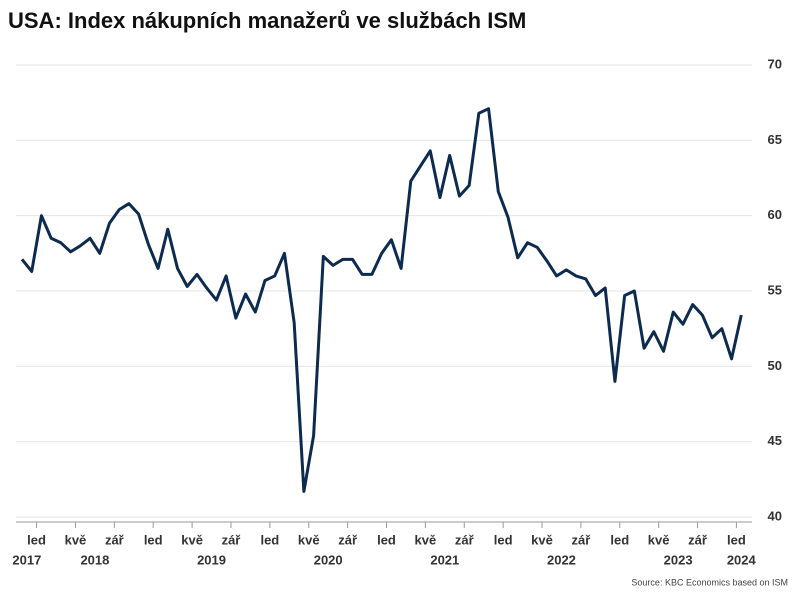 Image resolution: width=800 pixels, height=600 pixels. I want to click on x-group-label: 2018, so click(94, 559).